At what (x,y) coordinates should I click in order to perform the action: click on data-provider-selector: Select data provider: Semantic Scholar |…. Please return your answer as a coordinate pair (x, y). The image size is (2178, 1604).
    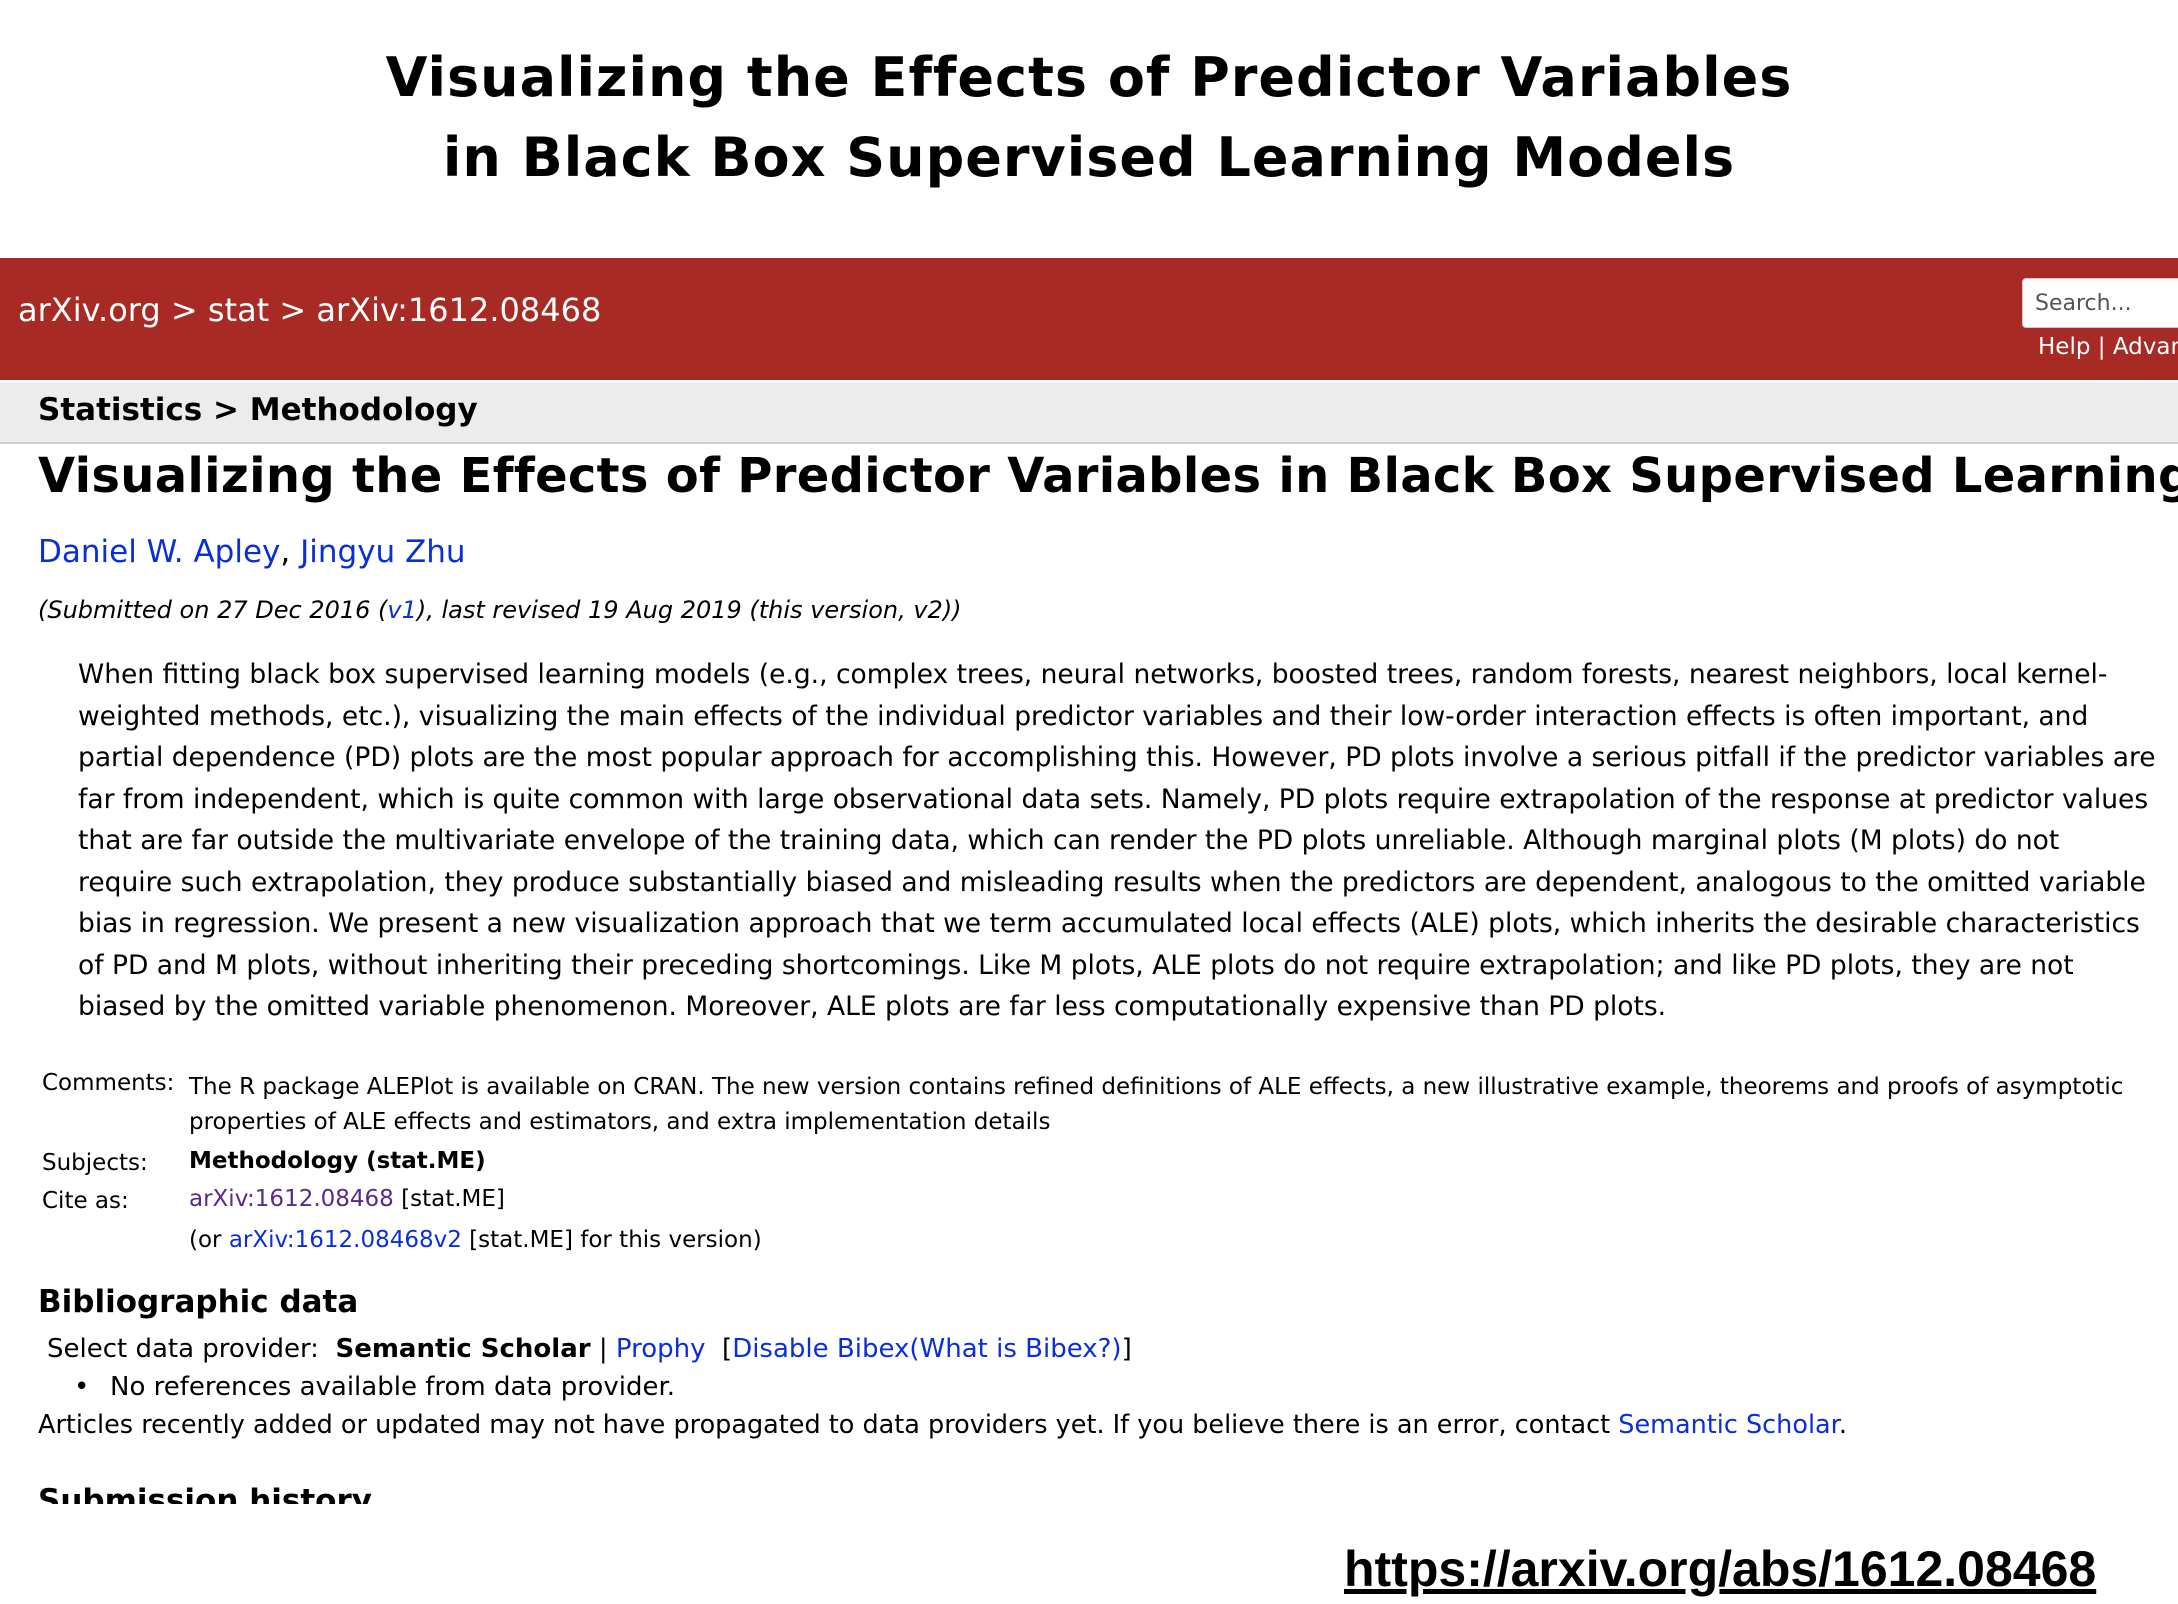
    Looking at the image, I should click on (589, 1349).